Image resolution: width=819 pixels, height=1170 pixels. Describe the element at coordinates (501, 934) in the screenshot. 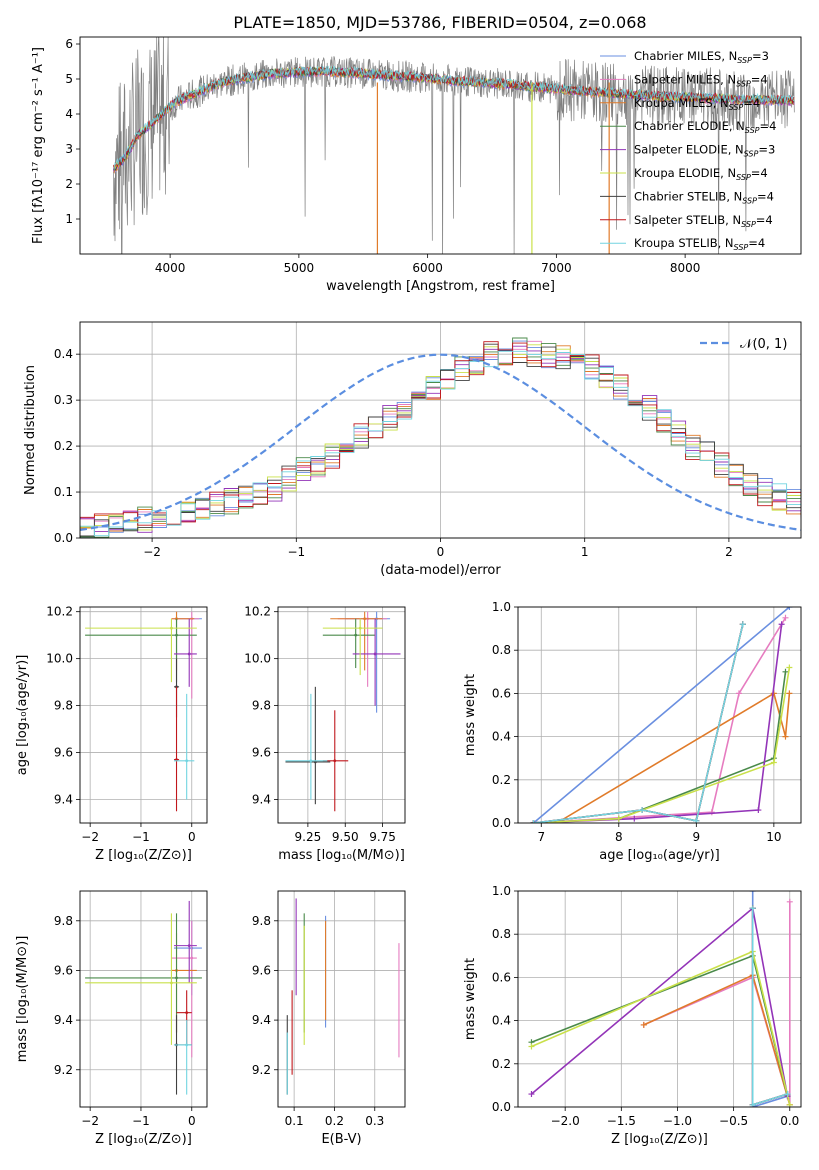

I see `y-tick-label: 0.8` at that location.